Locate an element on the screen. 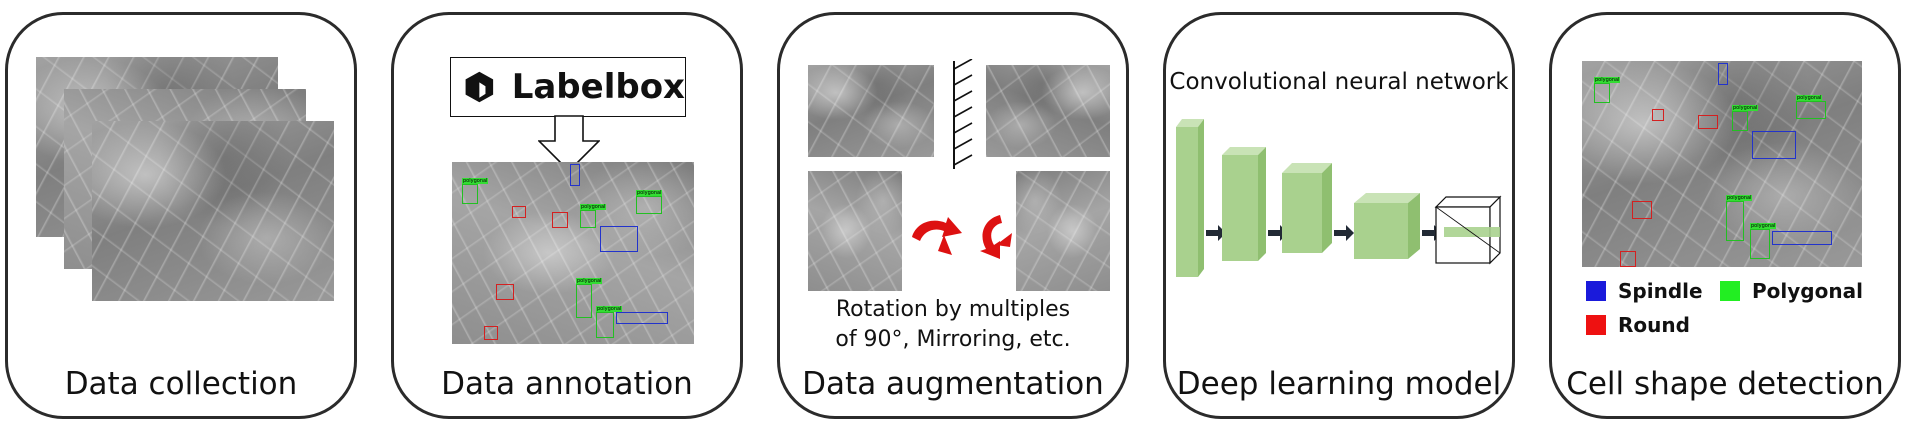 The width and height of the screenshot is (1911, 433). labelbox-wordmark: Labelbox is located at coordinates (598, 87).